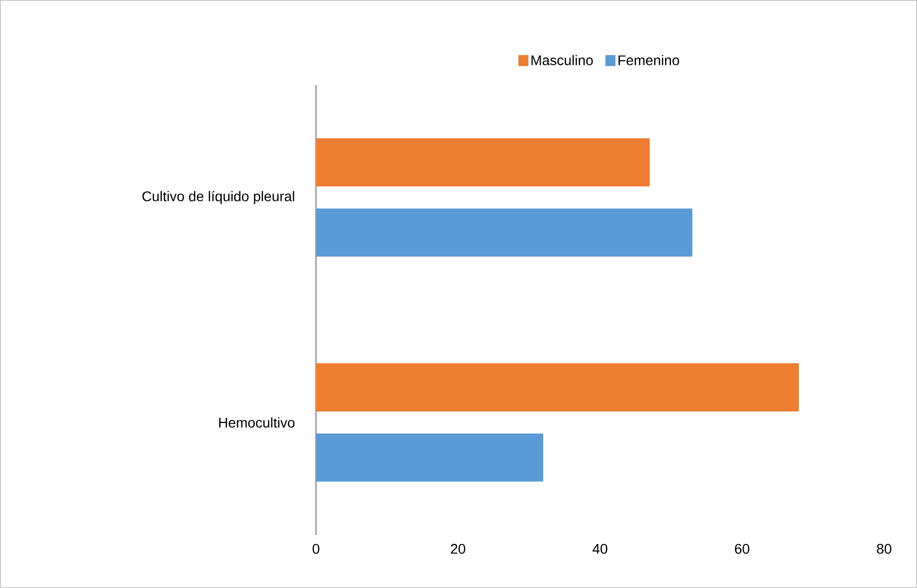  I want to click on x-tick-label: 60, so click(742, 549).